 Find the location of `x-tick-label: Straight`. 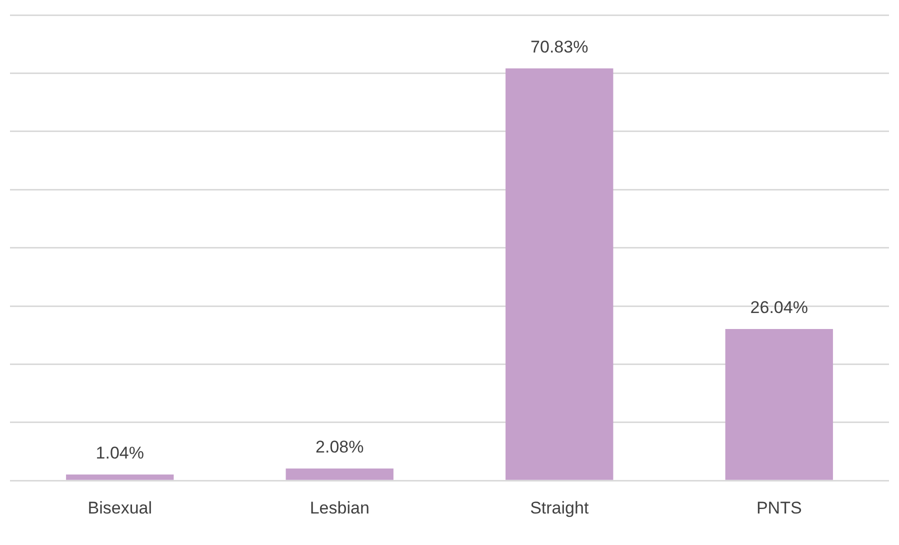

x-tick-label: Straight is located at coordinates (559, 508).